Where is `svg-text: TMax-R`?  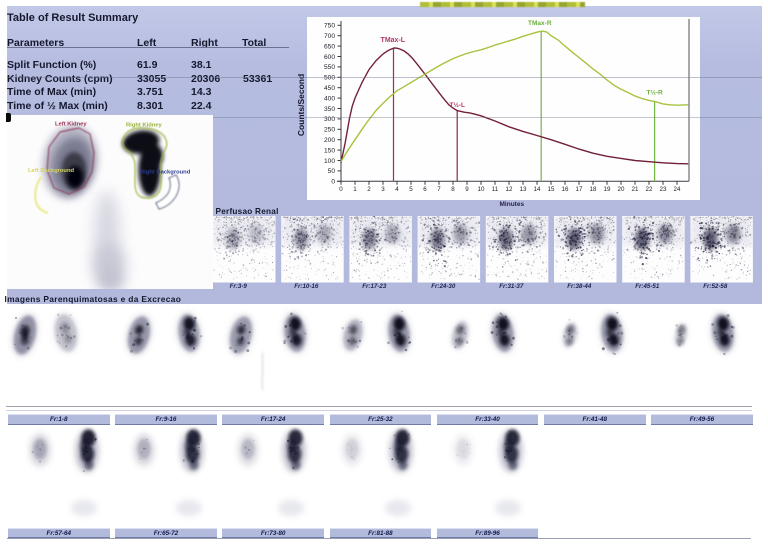 svg-text: TMax-R is located at coordinates (540, 23).